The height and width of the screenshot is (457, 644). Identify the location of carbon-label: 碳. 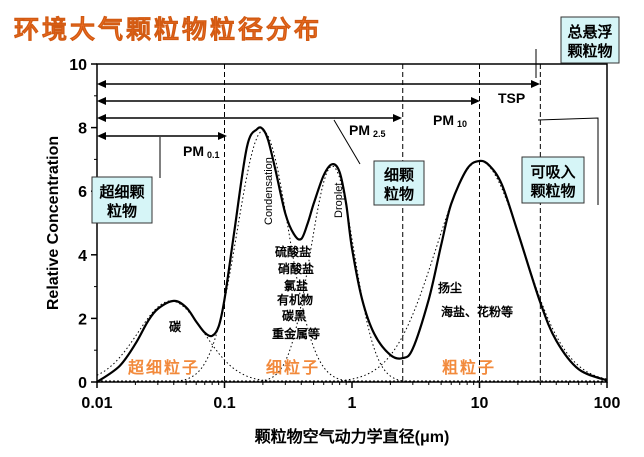
(175, 326).